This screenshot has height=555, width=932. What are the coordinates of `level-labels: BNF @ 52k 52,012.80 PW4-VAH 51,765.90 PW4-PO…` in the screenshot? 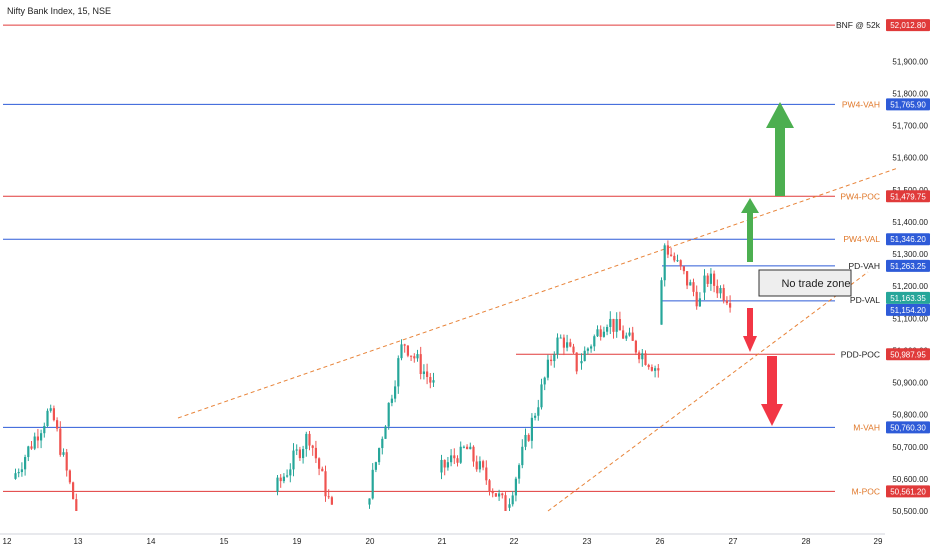 It's located at (883, 258).